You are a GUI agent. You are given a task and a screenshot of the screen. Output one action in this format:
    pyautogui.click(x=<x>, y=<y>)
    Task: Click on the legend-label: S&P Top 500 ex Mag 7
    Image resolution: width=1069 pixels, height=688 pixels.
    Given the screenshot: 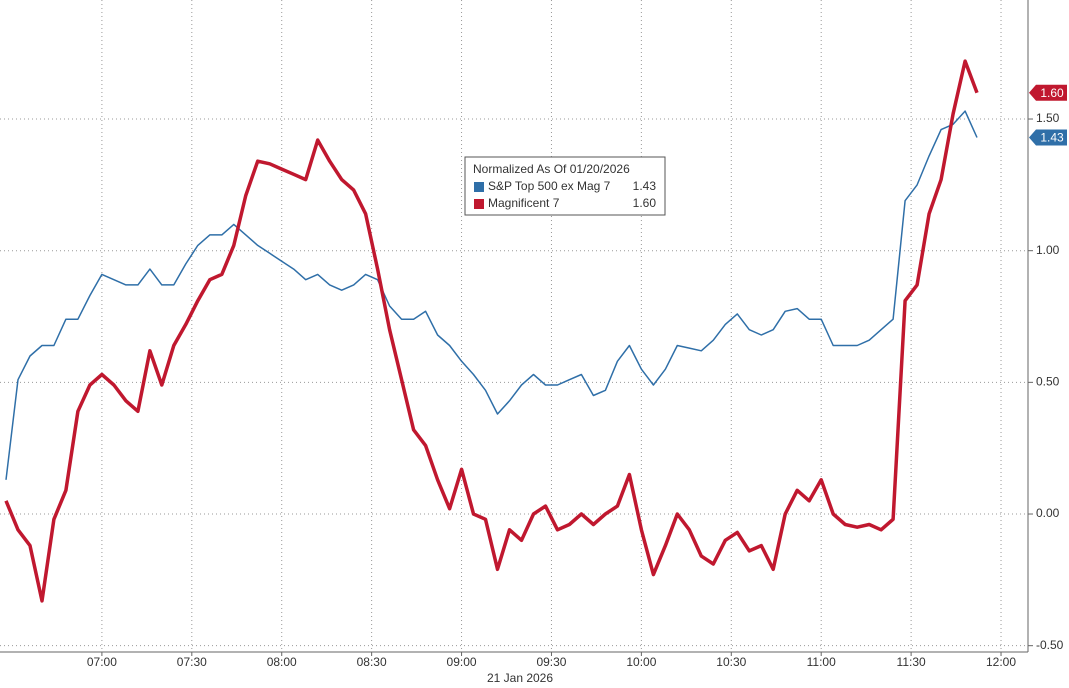 What is the action you would take?
    pyautogui.click(x=549, y=186)
    